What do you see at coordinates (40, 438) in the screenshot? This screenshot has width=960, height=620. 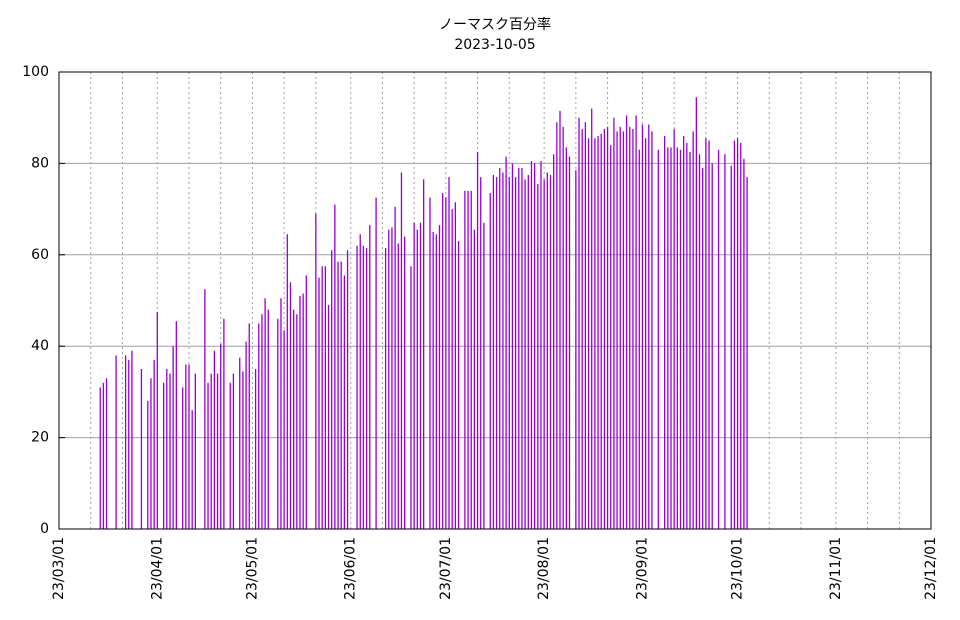 I see `y-tick-label: 20` at bounding box center [40, 438].